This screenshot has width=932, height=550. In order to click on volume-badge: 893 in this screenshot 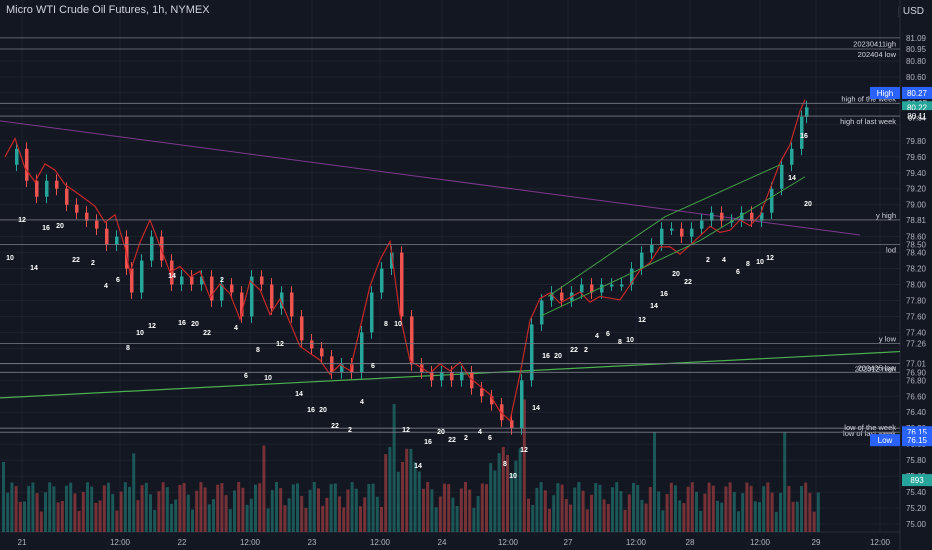, I will do `click(917, 480)`.